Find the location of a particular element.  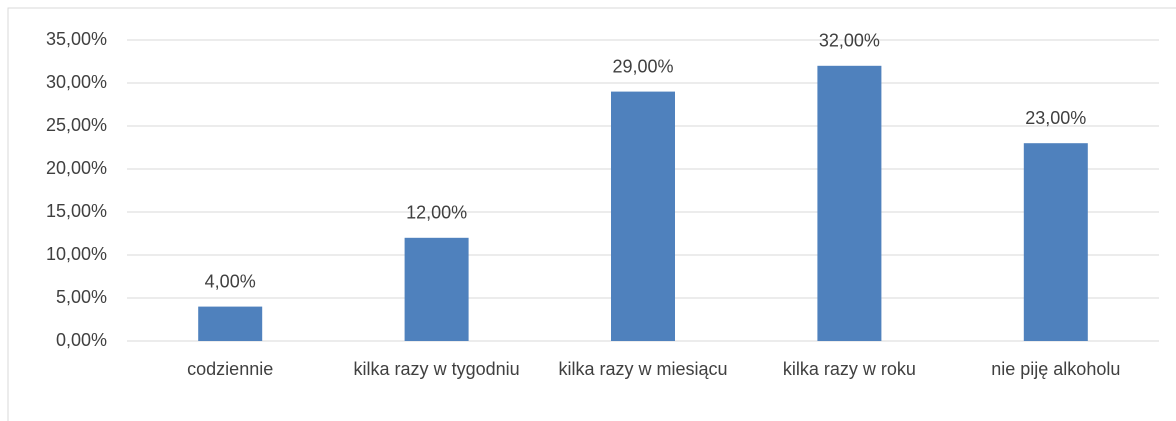

x-tick-label: nie piję alkoholu is located at coordinates (1056, 369).